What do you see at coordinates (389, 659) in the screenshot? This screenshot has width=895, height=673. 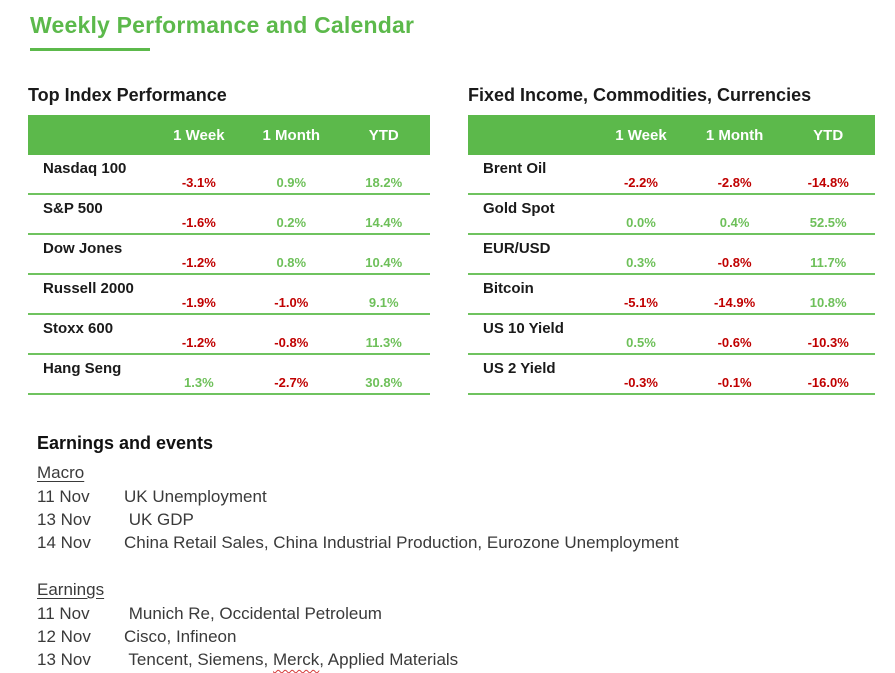 I see `event-text-post: , Applied Materials` at bounding box center [389, 659].